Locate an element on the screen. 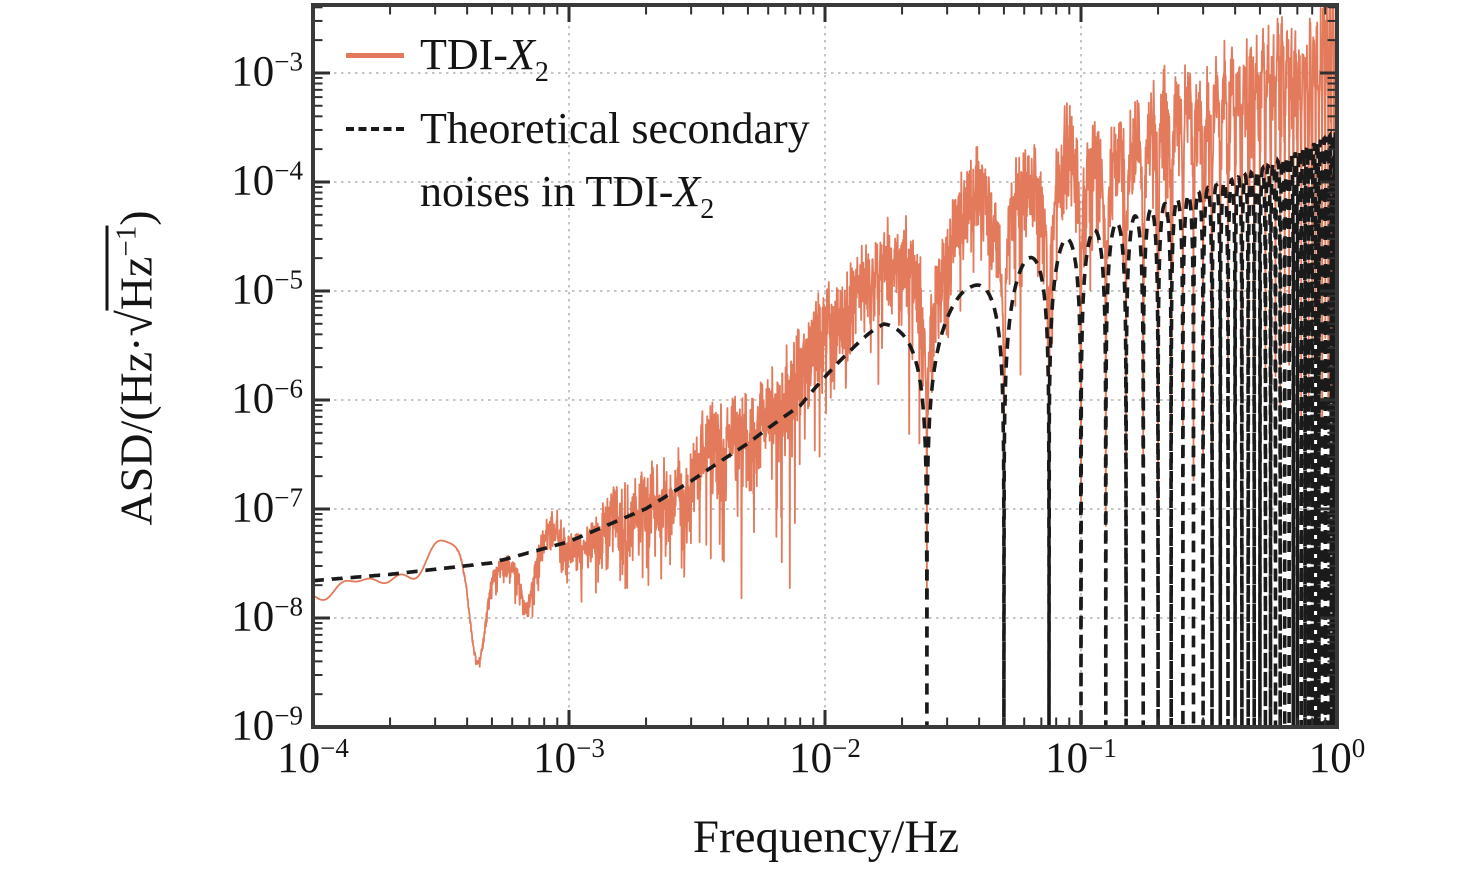 This screenshot has width=1476, height=876. x-tick-label: 10⁻² is located at coordinates (825, 757).